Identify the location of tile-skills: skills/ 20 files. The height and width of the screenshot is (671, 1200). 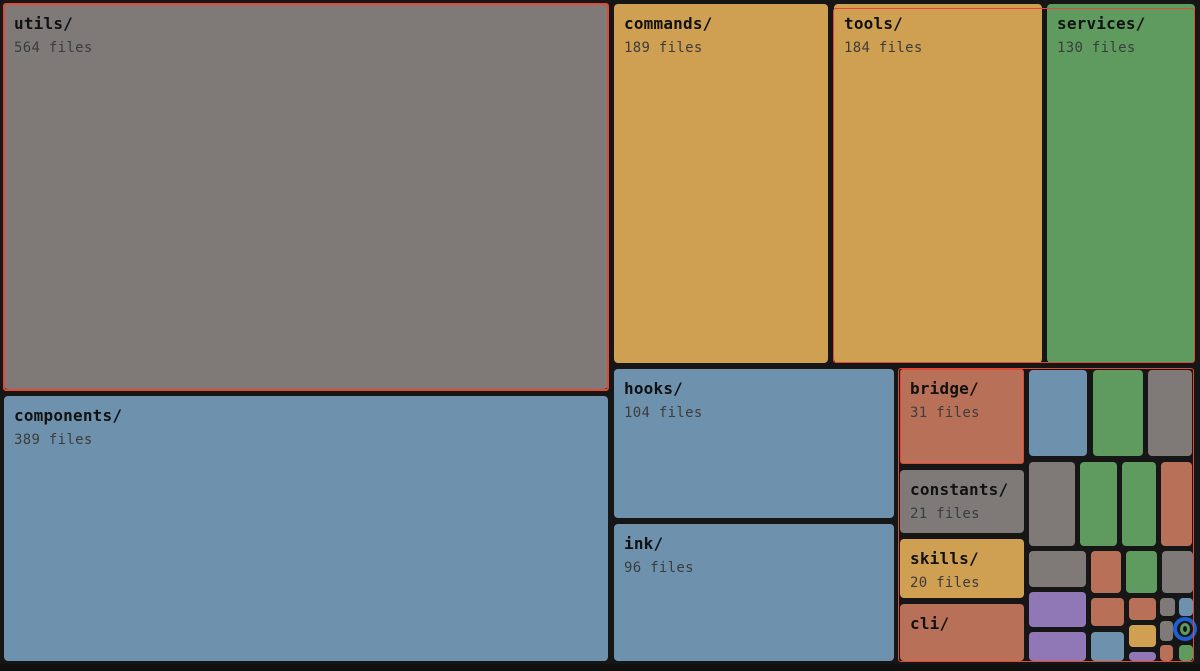
(962, 568).